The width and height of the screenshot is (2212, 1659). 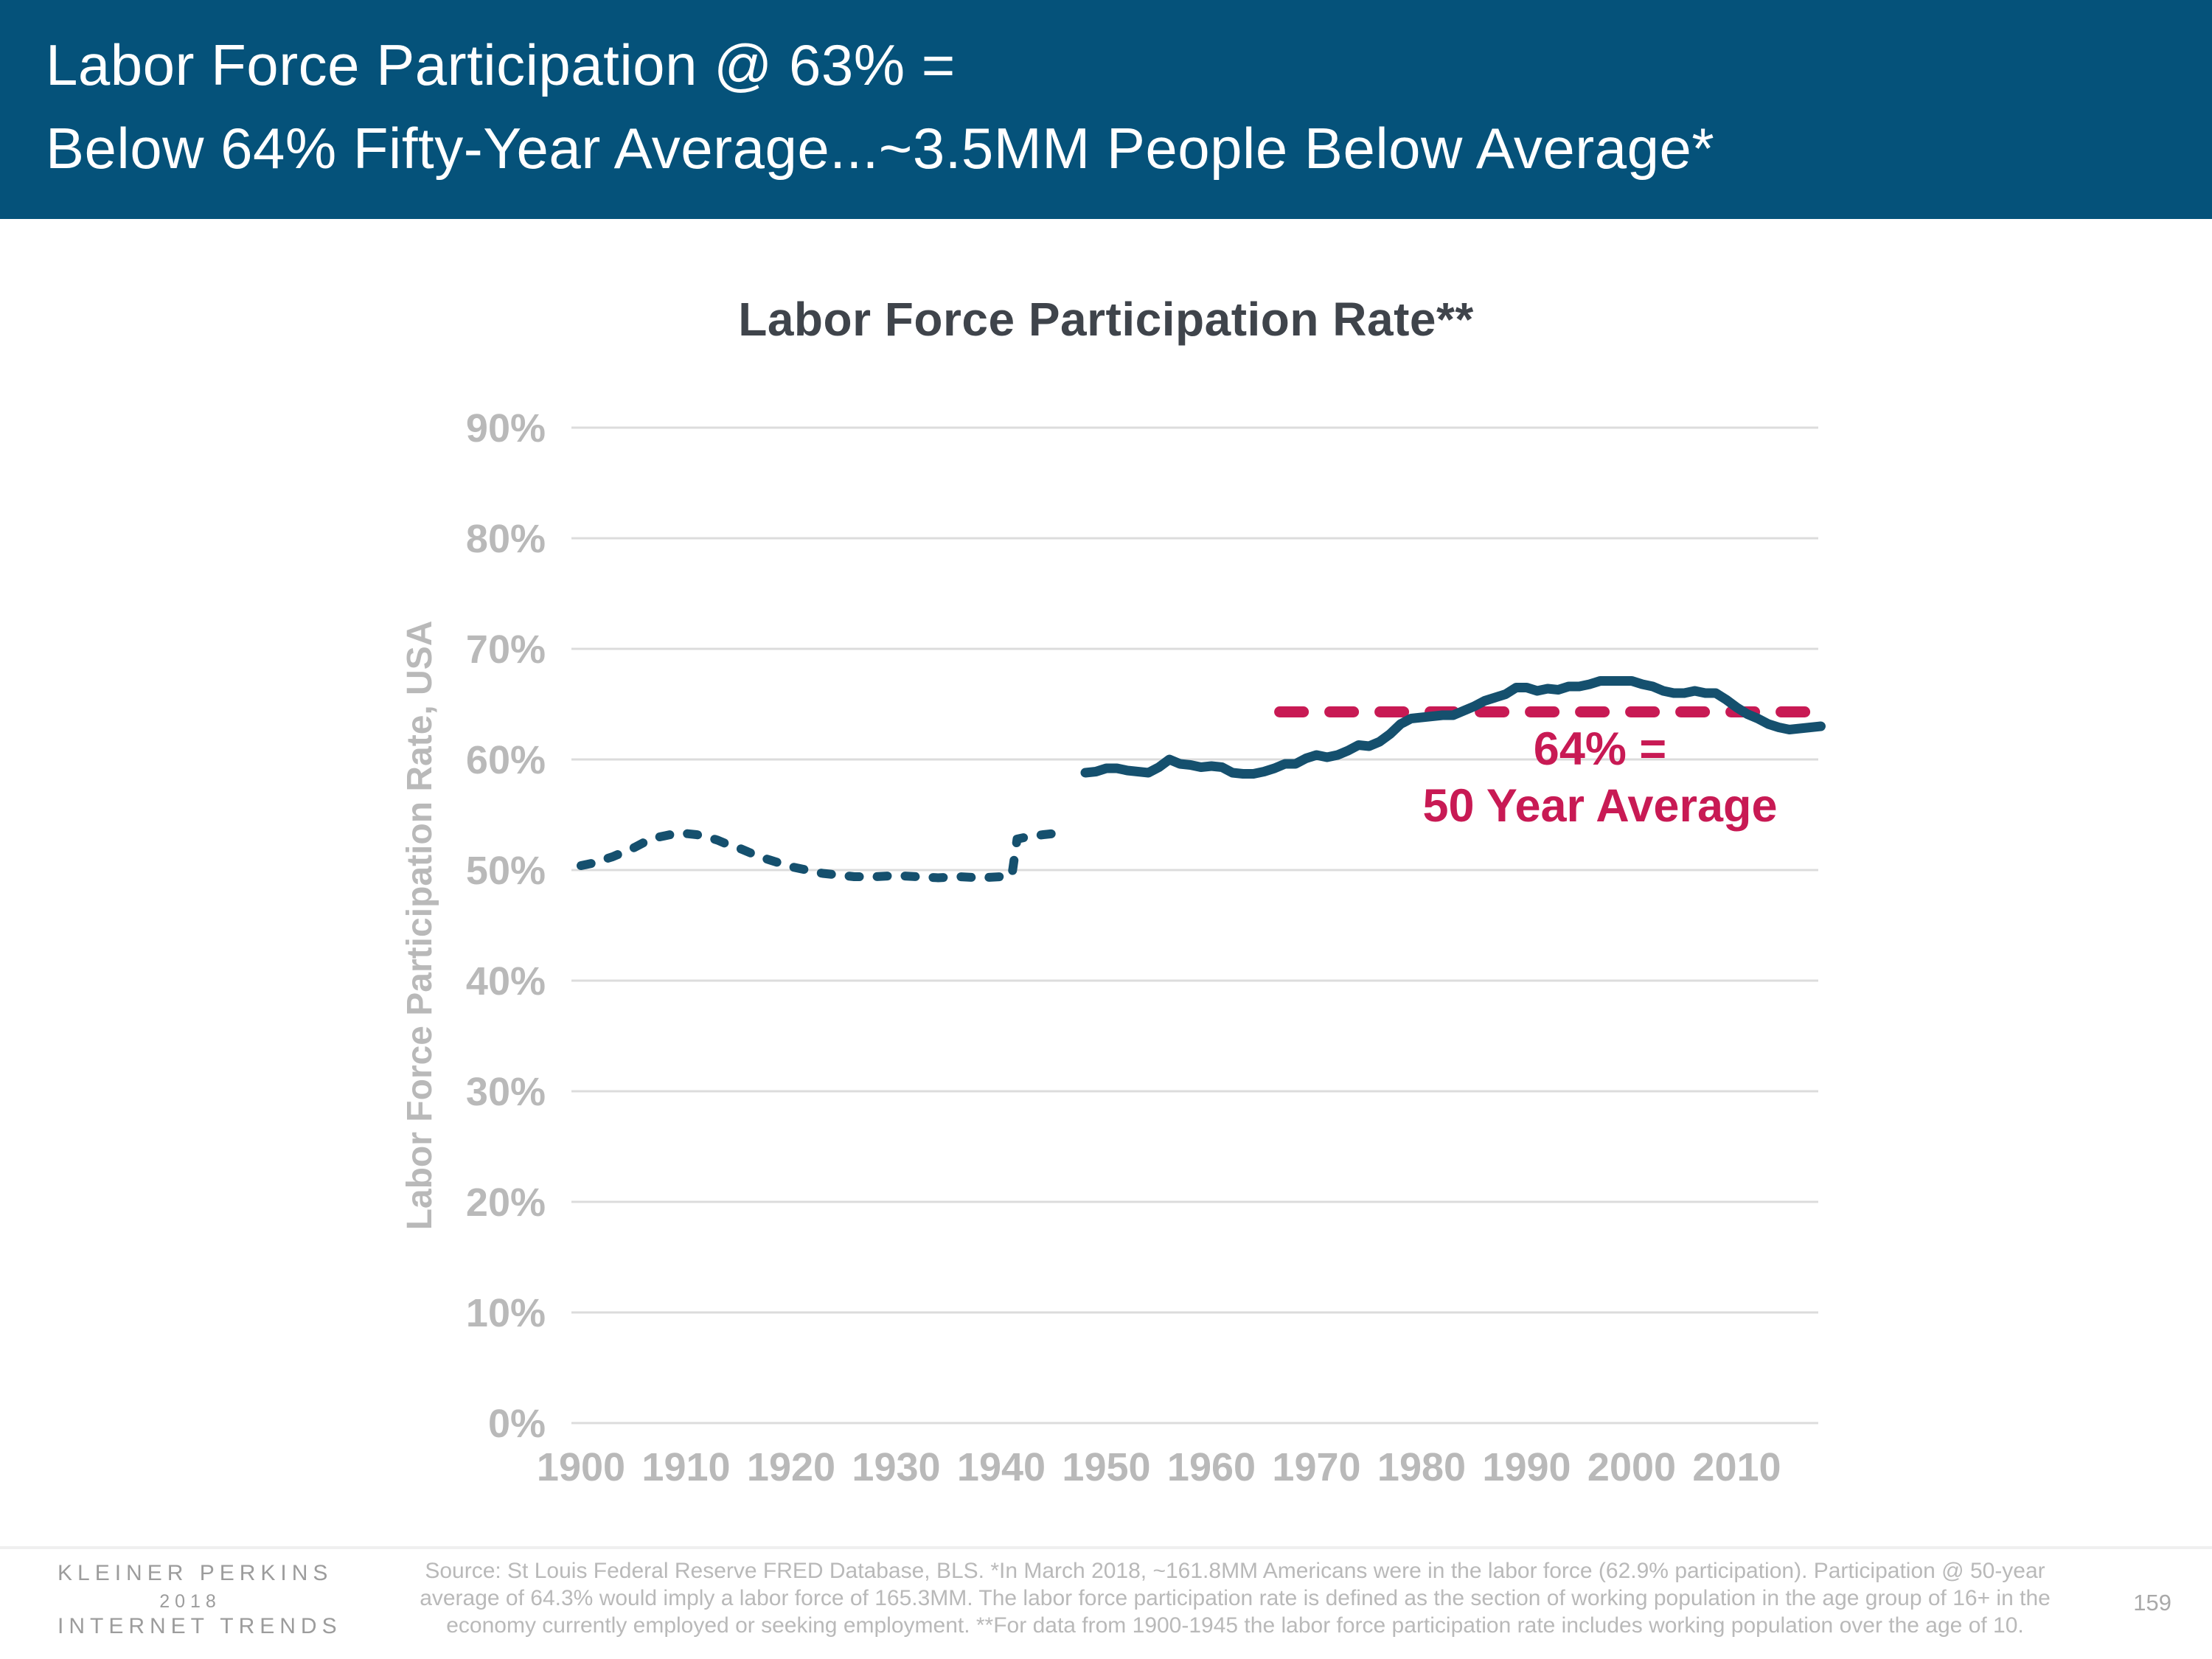 I want to click on chart-title: Labor Force Participation Rate**, so click(x=1106, y=319).